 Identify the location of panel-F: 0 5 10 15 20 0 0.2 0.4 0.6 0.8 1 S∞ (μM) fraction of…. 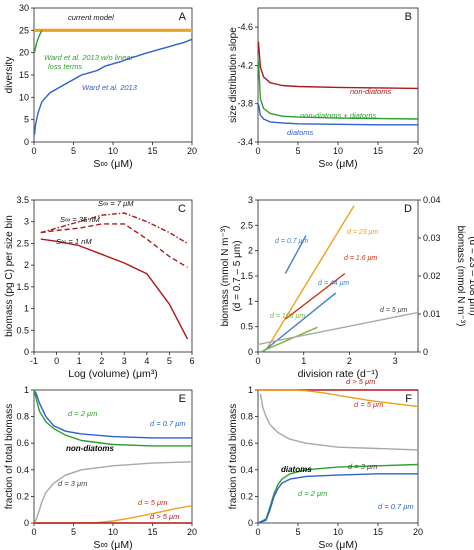
(325, 463).